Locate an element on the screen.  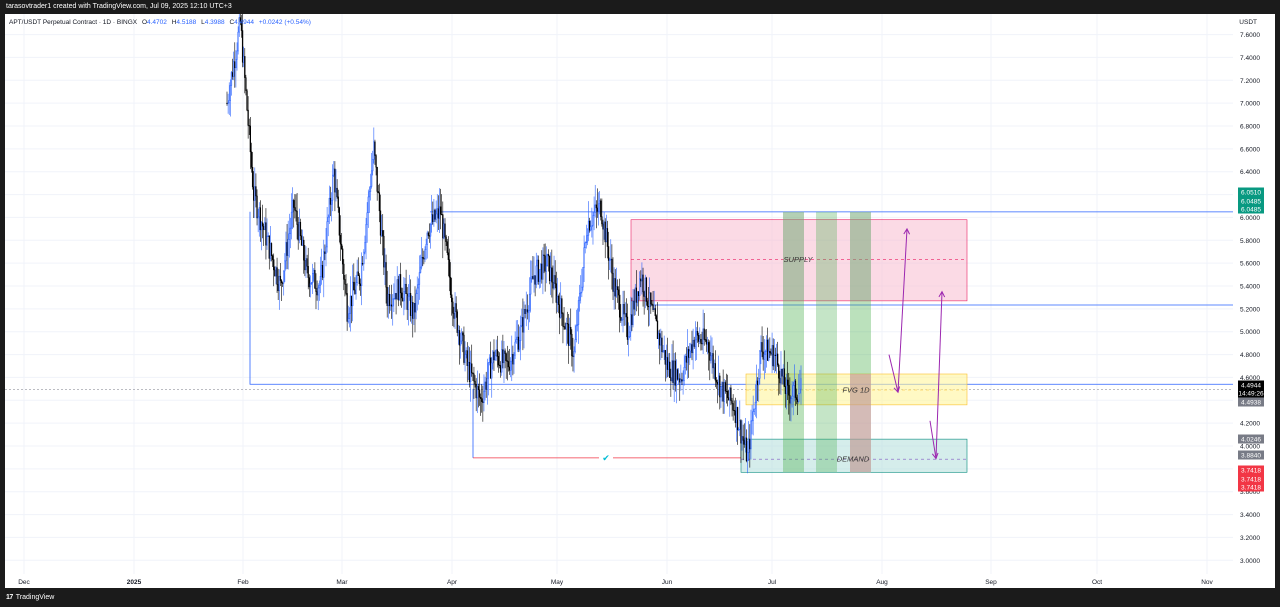
price-tag-green is located at coordinates (1251, 201).